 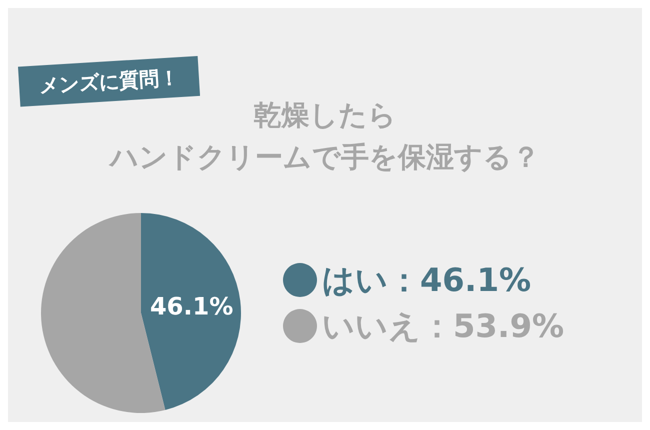 What do you see at coordinates (427, 280) in the screenshot?
I see `legend-label: はい：46.1%` at bounding box center [427, 280].